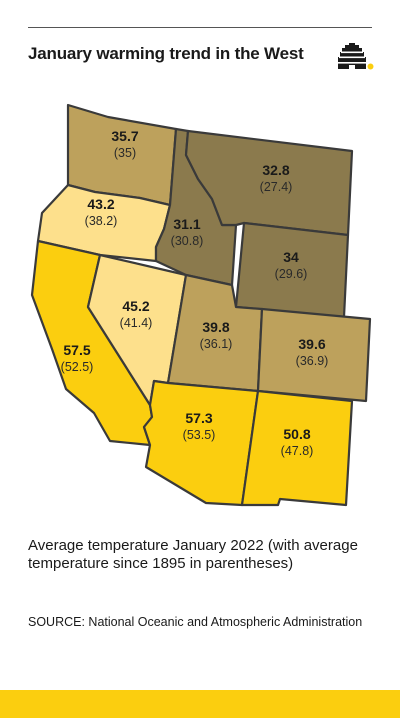 The width and height of the screenshot is (400, 718). I want to click on state-co-average: (36.9), so click(312, 361).